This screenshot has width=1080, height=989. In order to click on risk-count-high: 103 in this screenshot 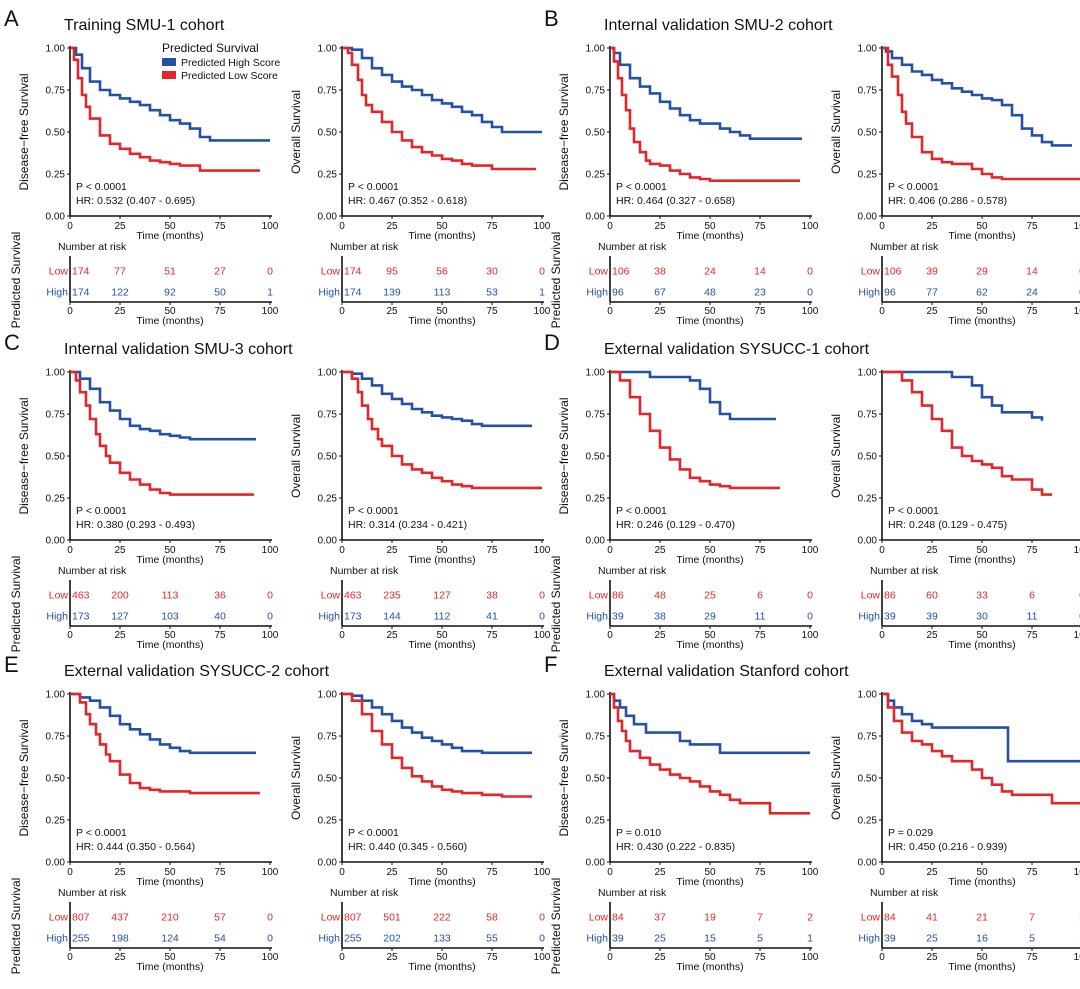, I will do `click(170, 617)`.